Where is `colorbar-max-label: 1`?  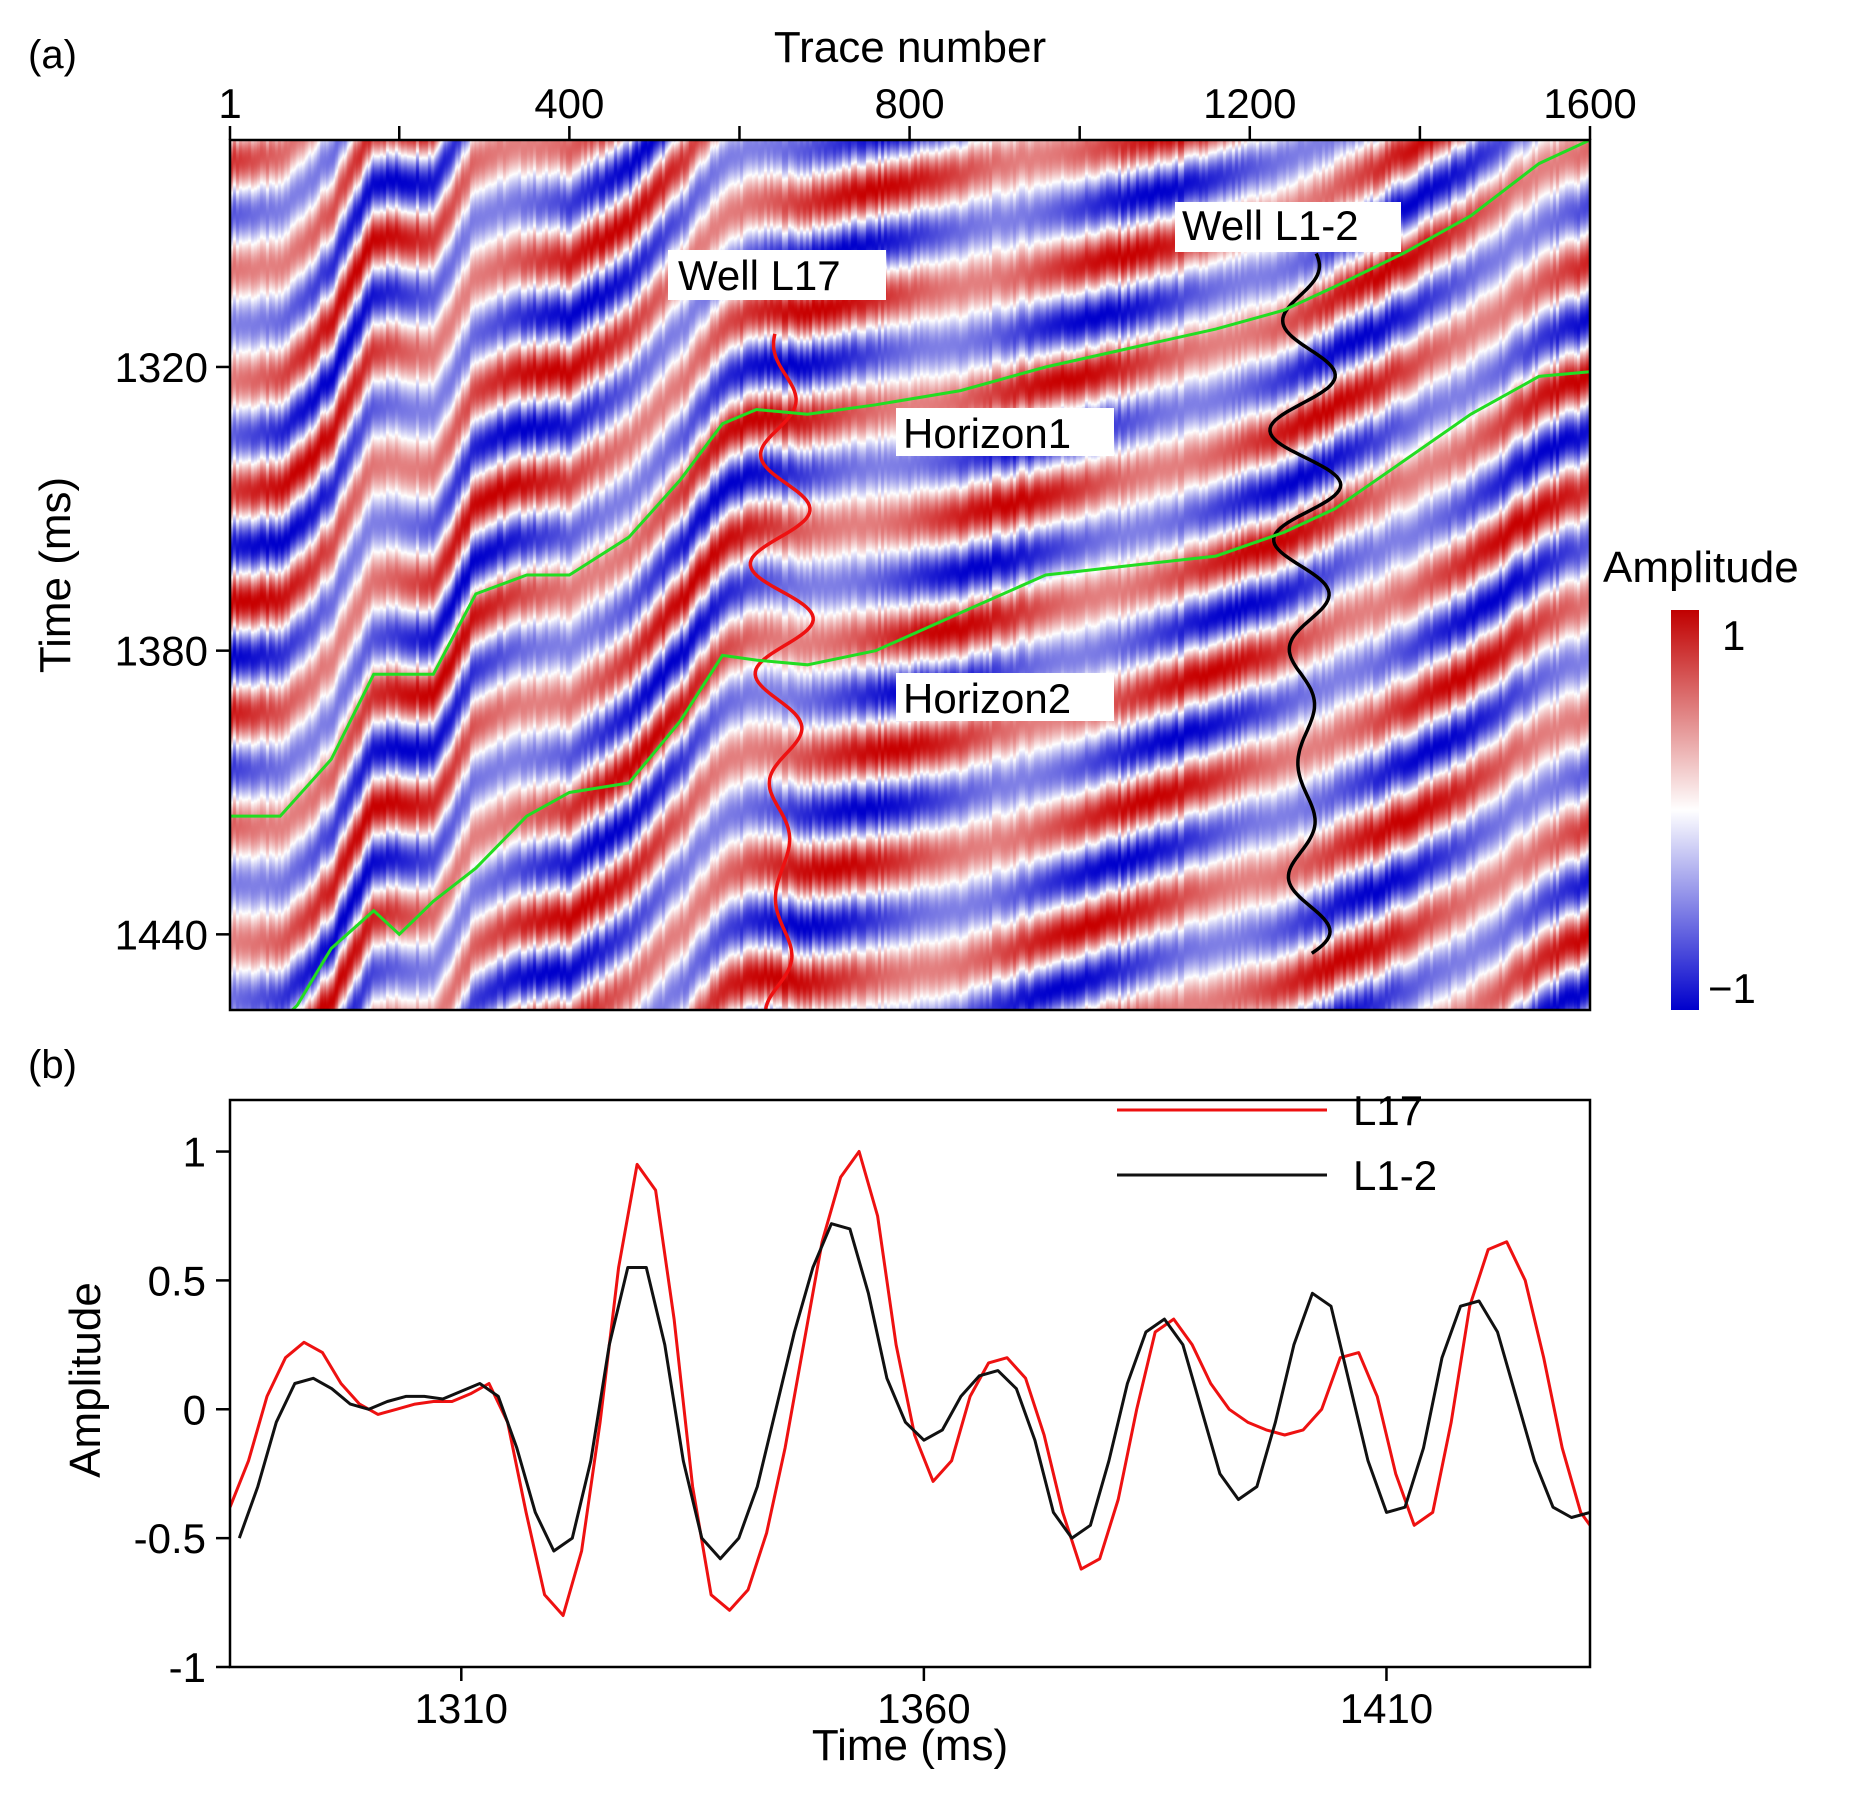 colorbar-max-label: 1 is located at coordinates (1733, 635).